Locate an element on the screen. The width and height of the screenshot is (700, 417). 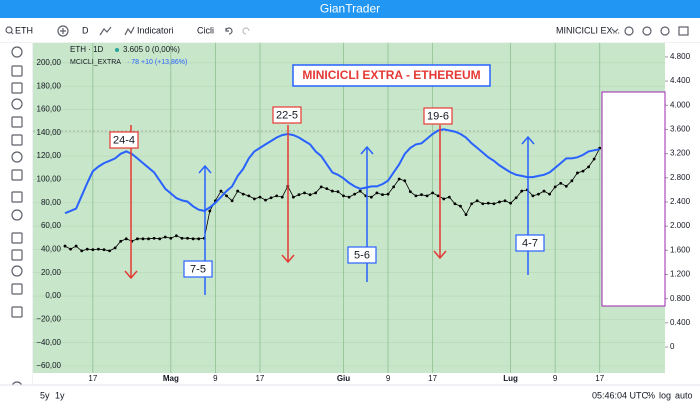
camera-icon is located at coordinates (647, 31).